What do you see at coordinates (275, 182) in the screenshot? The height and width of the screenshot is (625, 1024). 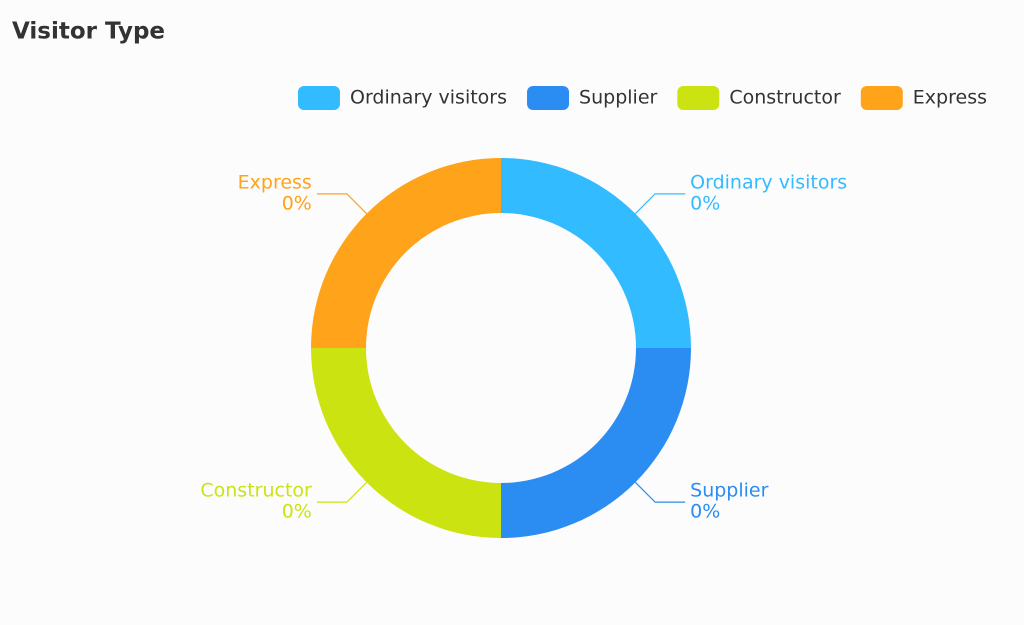 I see `slice-label: Express` at bounding box center [275, 182].